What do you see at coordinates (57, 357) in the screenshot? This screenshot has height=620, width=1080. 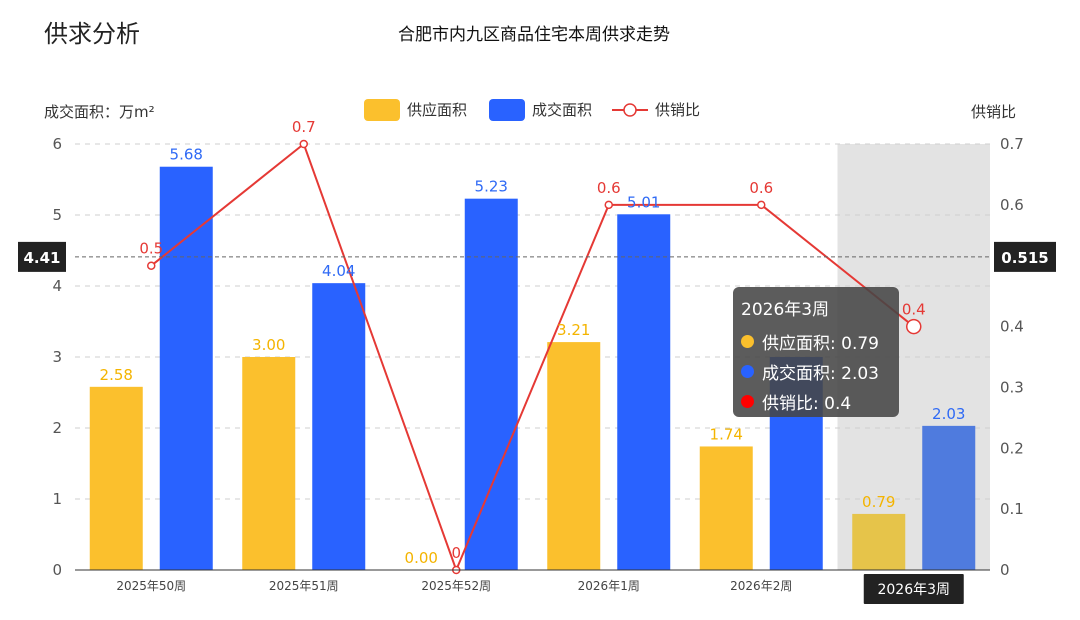 I see `y-tick-label: 3` at bounding box center [57, 357].